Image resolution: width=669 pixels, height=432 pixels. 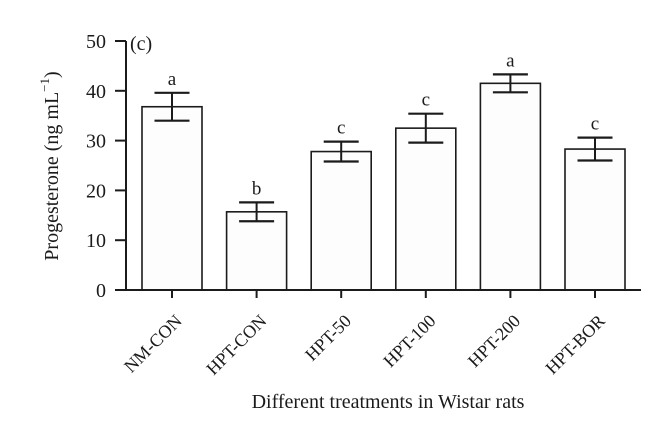 I want to click on x-tick-label: HPT-BOR, so click(x=574, y=344).